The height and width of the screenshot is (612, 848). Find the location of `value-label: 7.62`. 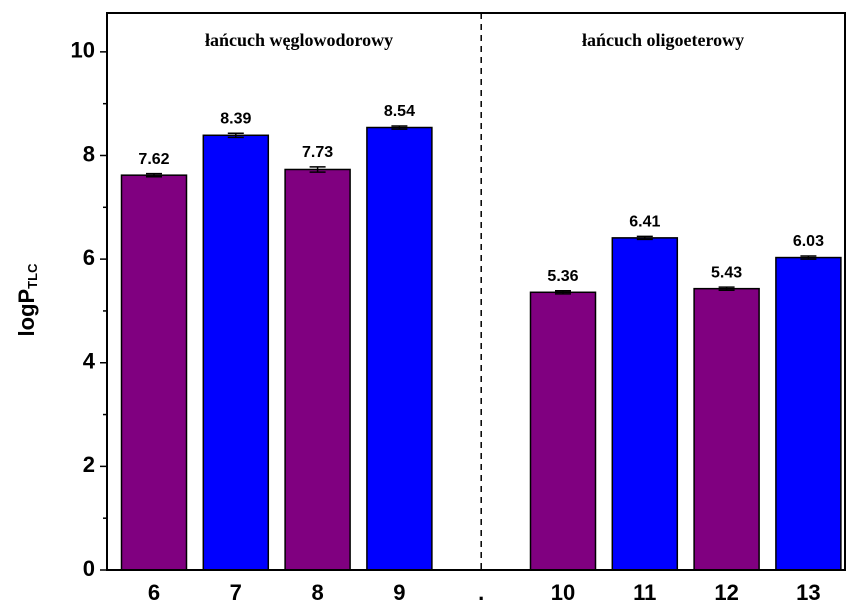

value-label: 7.62 is located at coordinates (153, 159).